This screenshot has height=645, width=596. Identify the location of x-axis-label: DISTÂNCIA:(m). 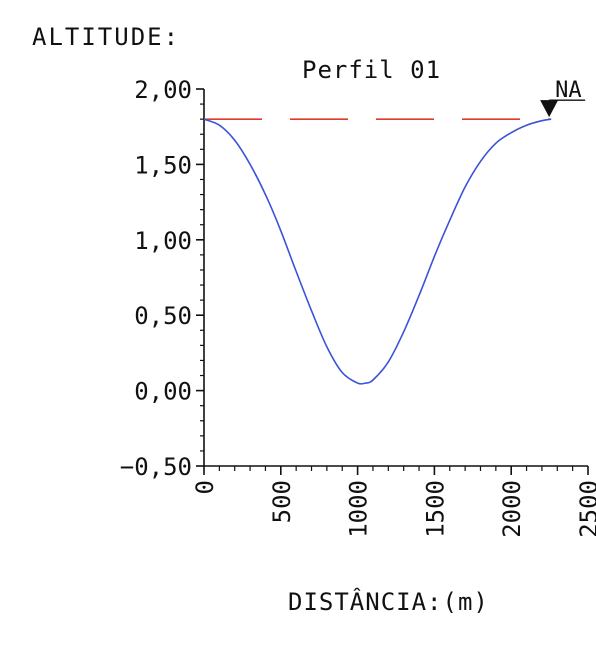
(388, 601).